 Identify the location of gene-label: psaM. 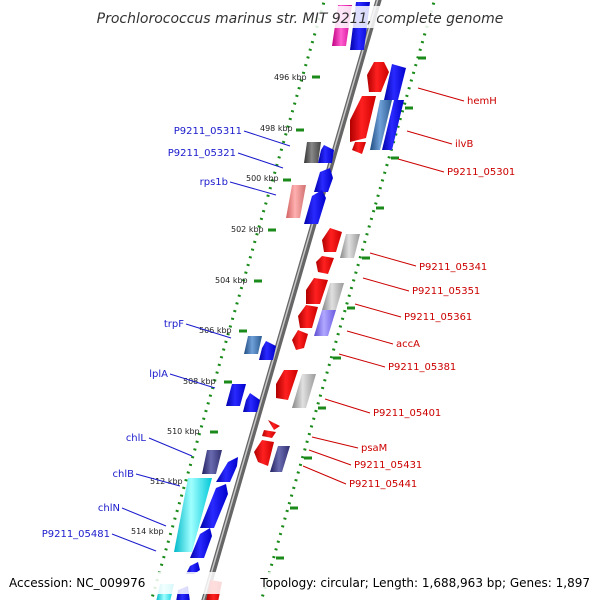
(374, 448).